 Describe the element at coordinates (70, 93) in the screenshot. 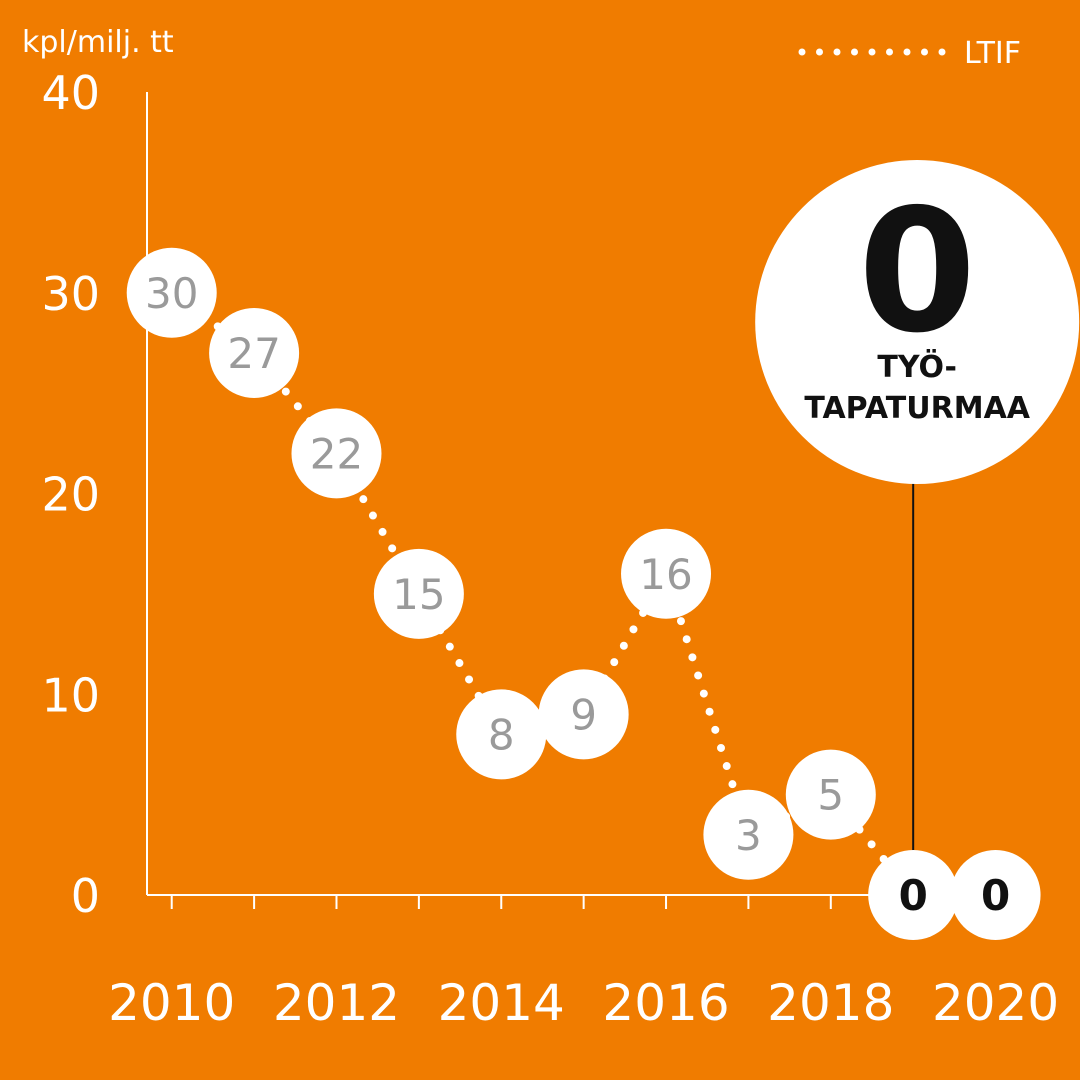

I see `y-tick-label: 40` at that location.